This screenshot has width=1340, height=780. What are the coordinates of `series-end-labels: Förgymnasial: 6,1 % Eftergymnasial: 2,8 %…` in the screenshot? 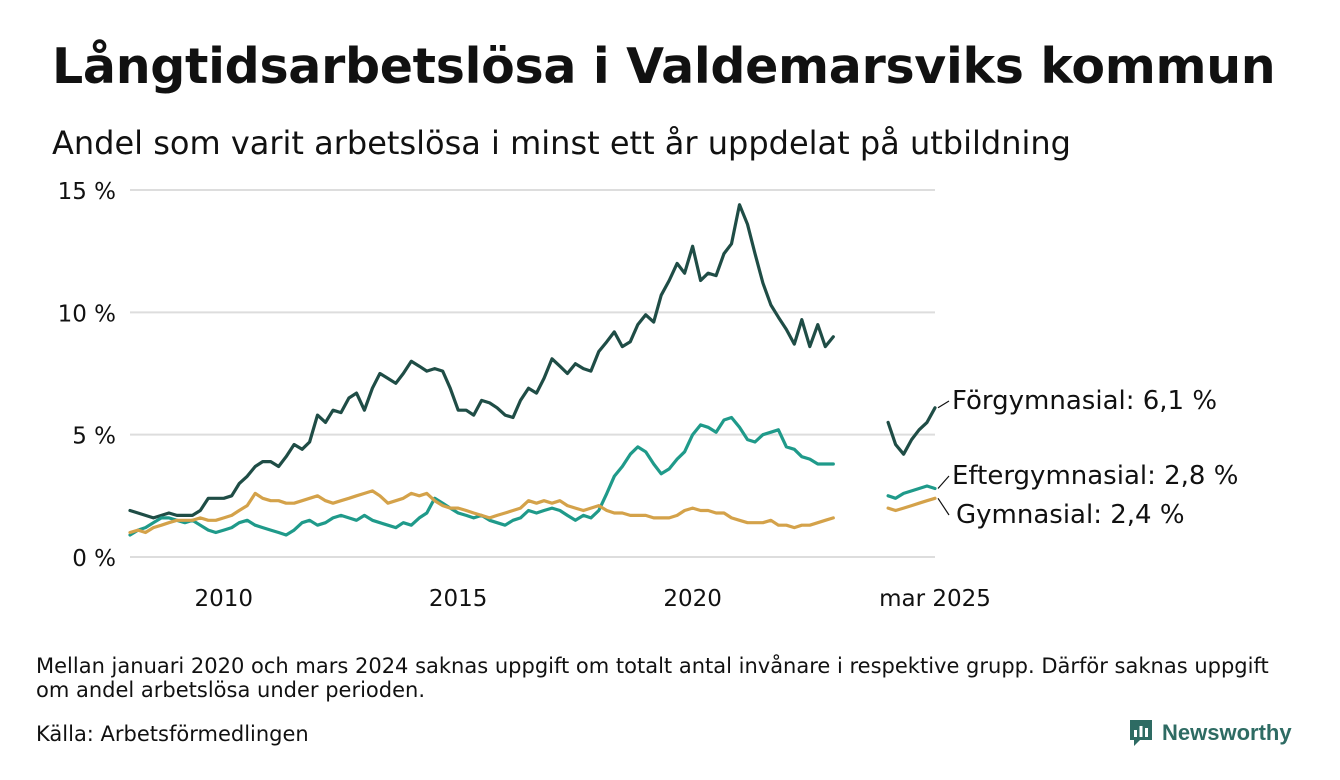 It's located at (1087, 458).